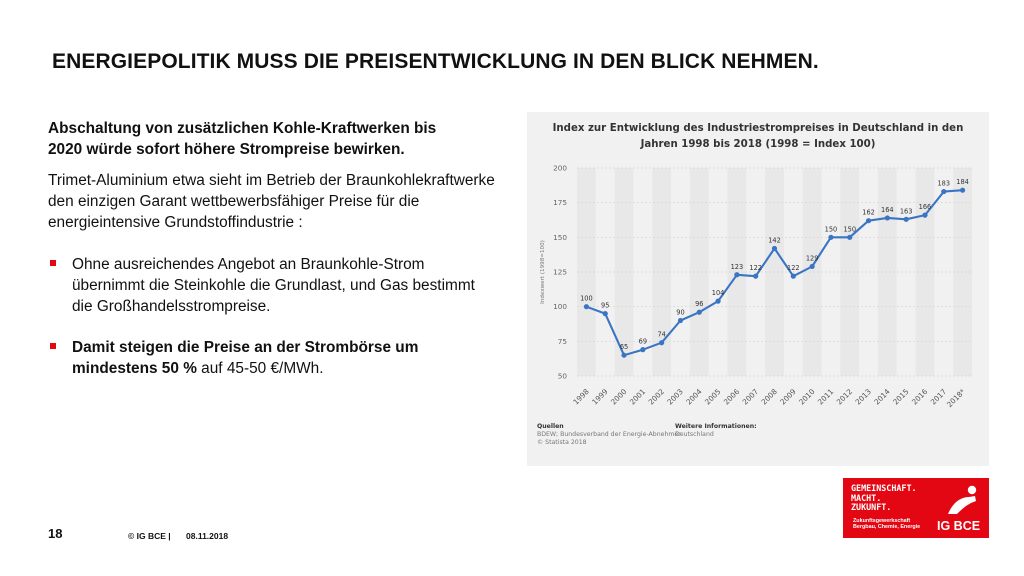  I want to click on info-text: Deutschland, so click(694, 434).